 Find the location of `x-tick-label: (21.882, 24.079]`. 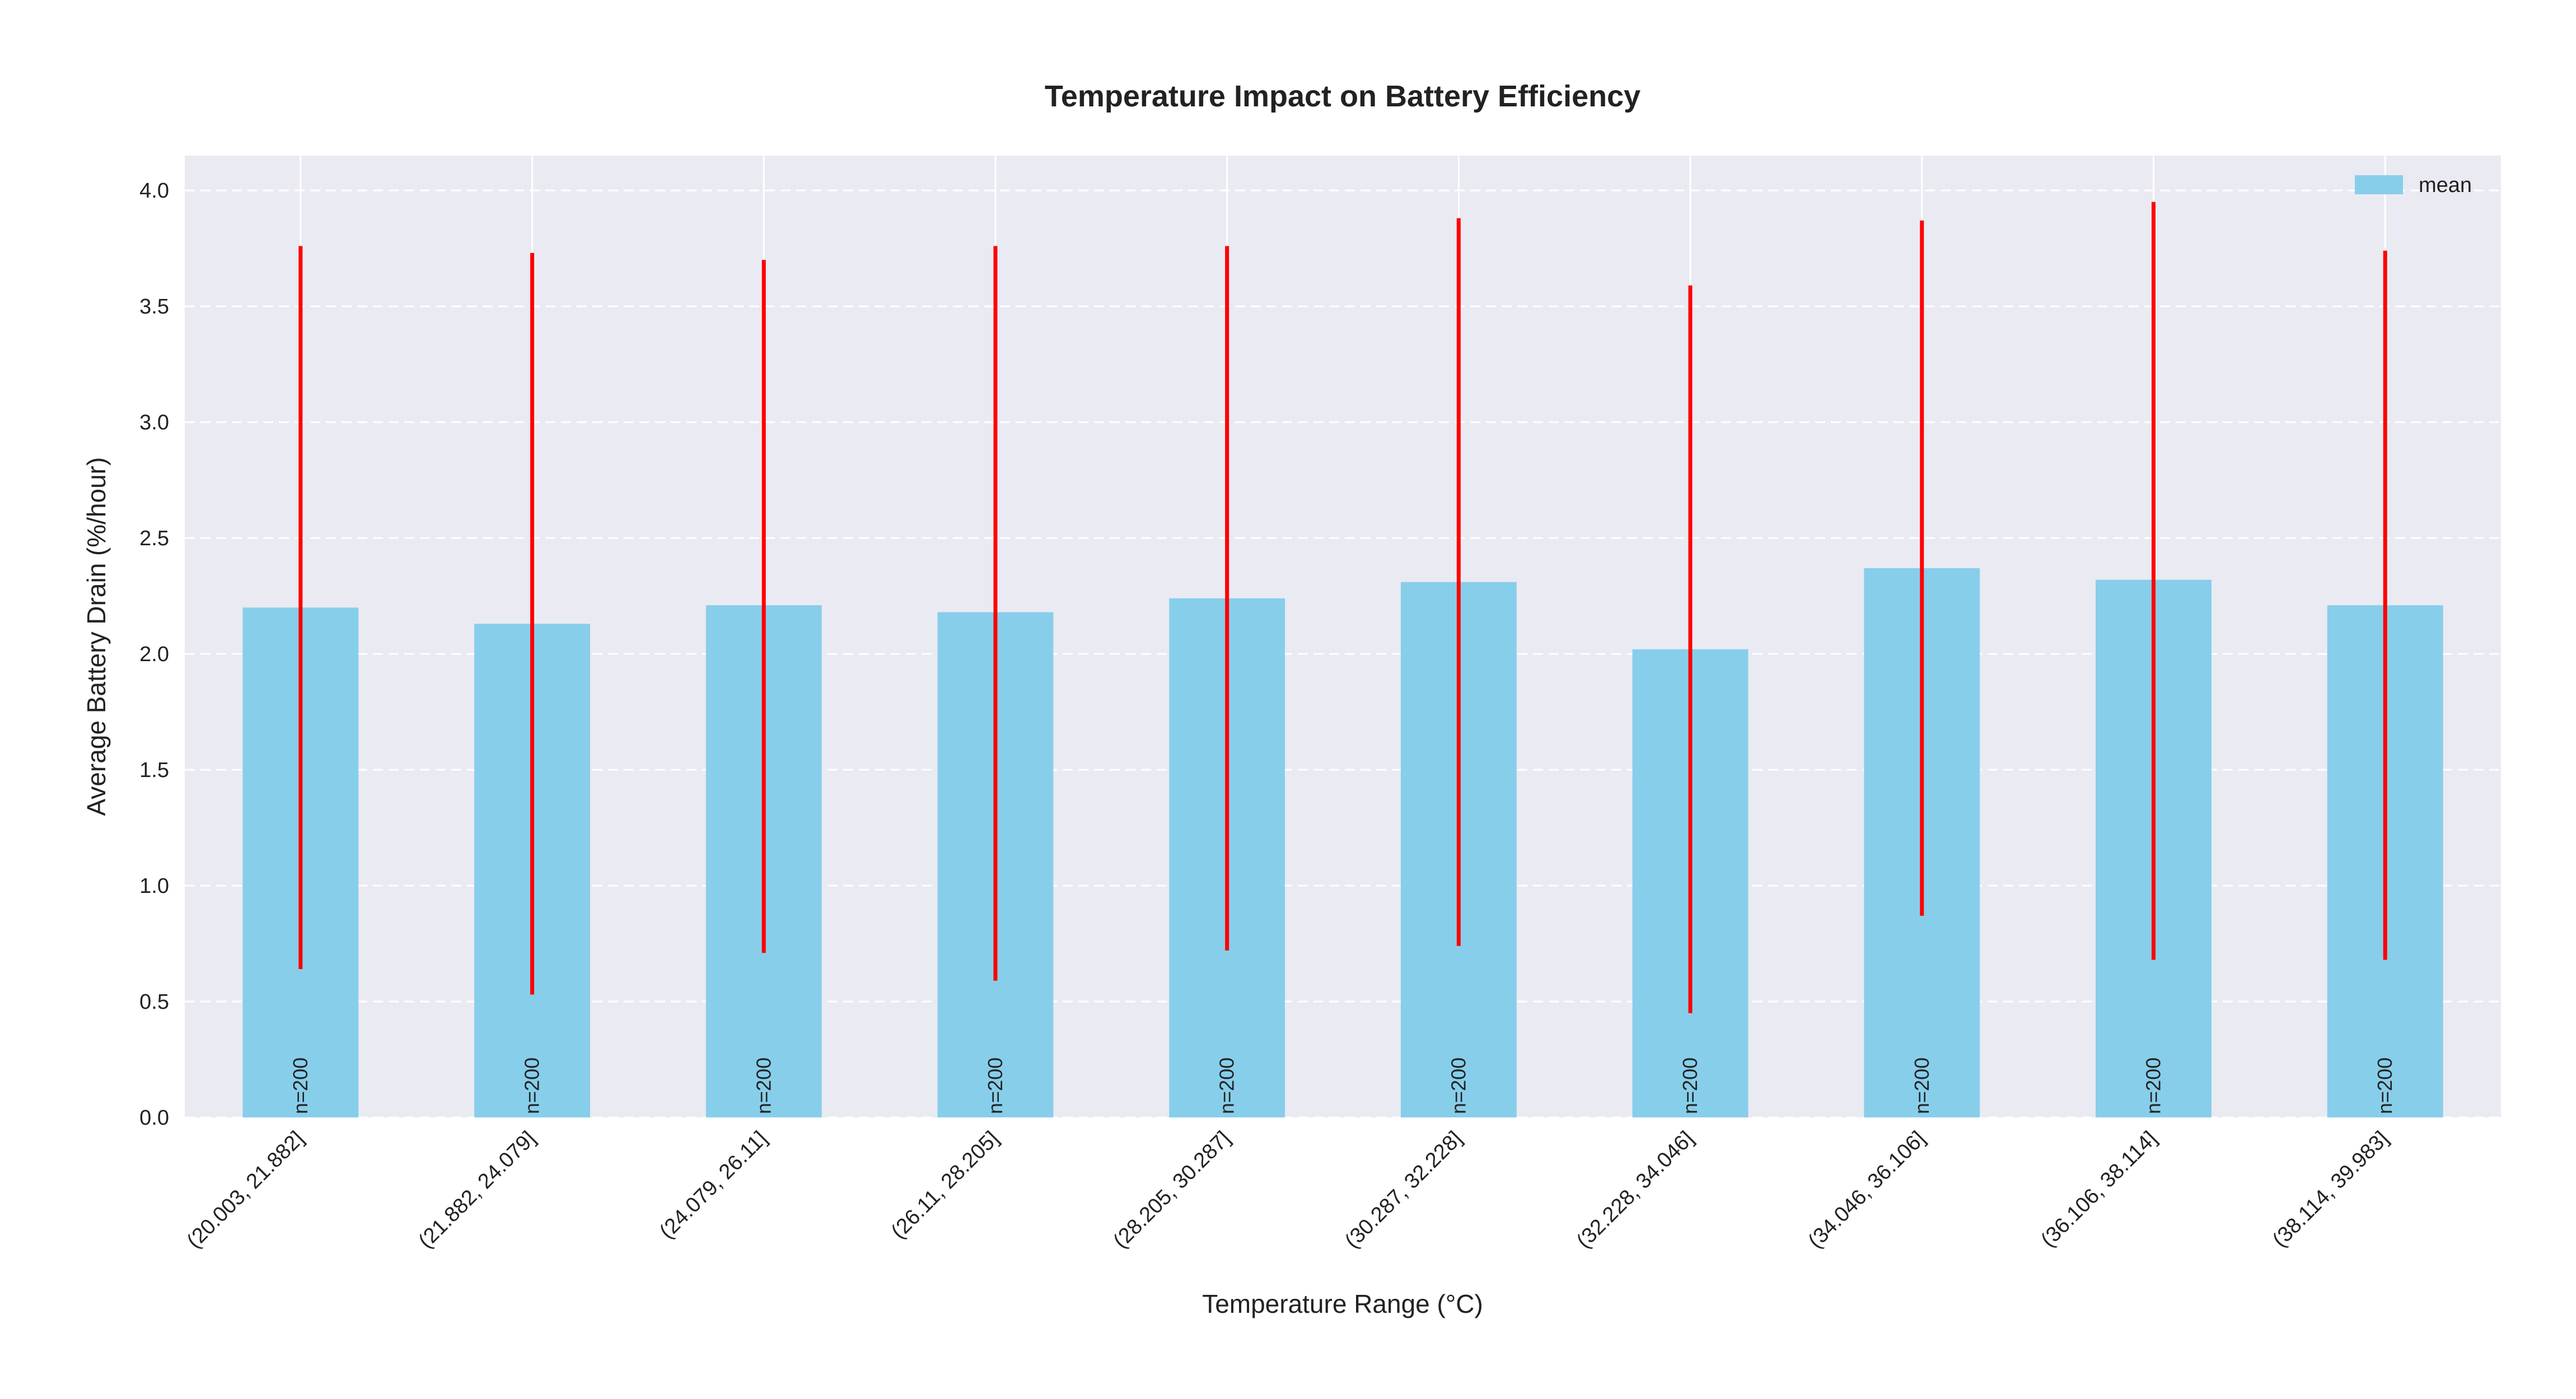

x-tick-label: (21.882, 24.079] is located at coordinates (477, 1190).